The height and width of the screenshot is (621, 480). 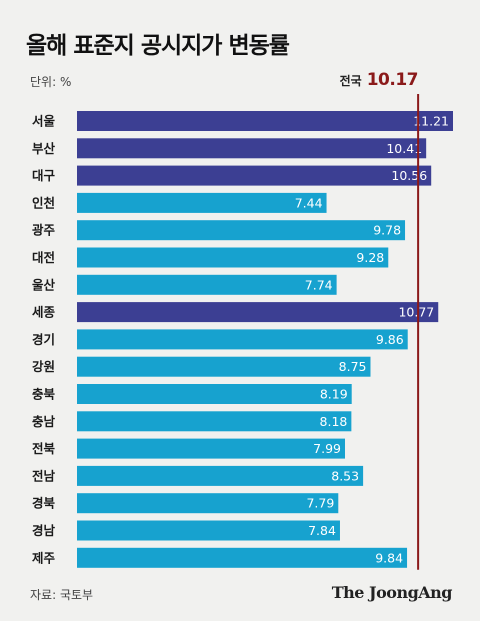 I want to click on category-label-7: 세종, so click(x=44, y=312).